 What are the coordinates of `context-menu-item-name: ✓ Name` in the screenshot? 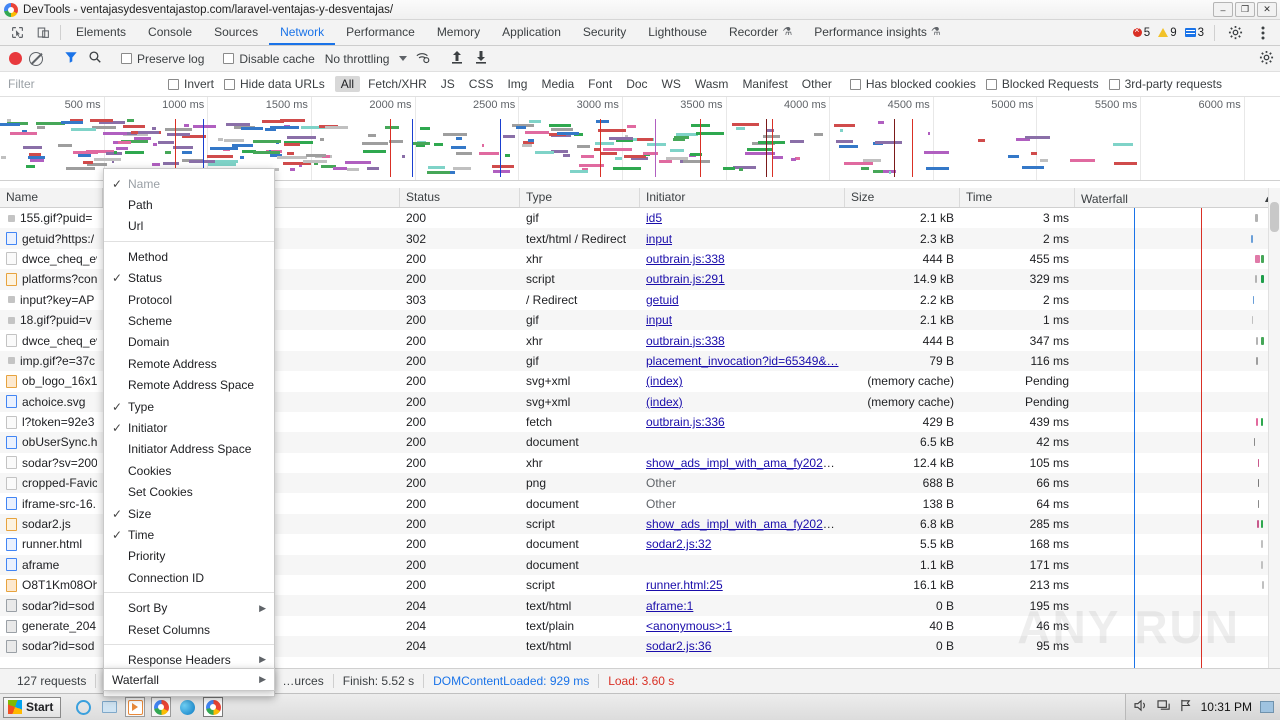 It's located at (189, 183).